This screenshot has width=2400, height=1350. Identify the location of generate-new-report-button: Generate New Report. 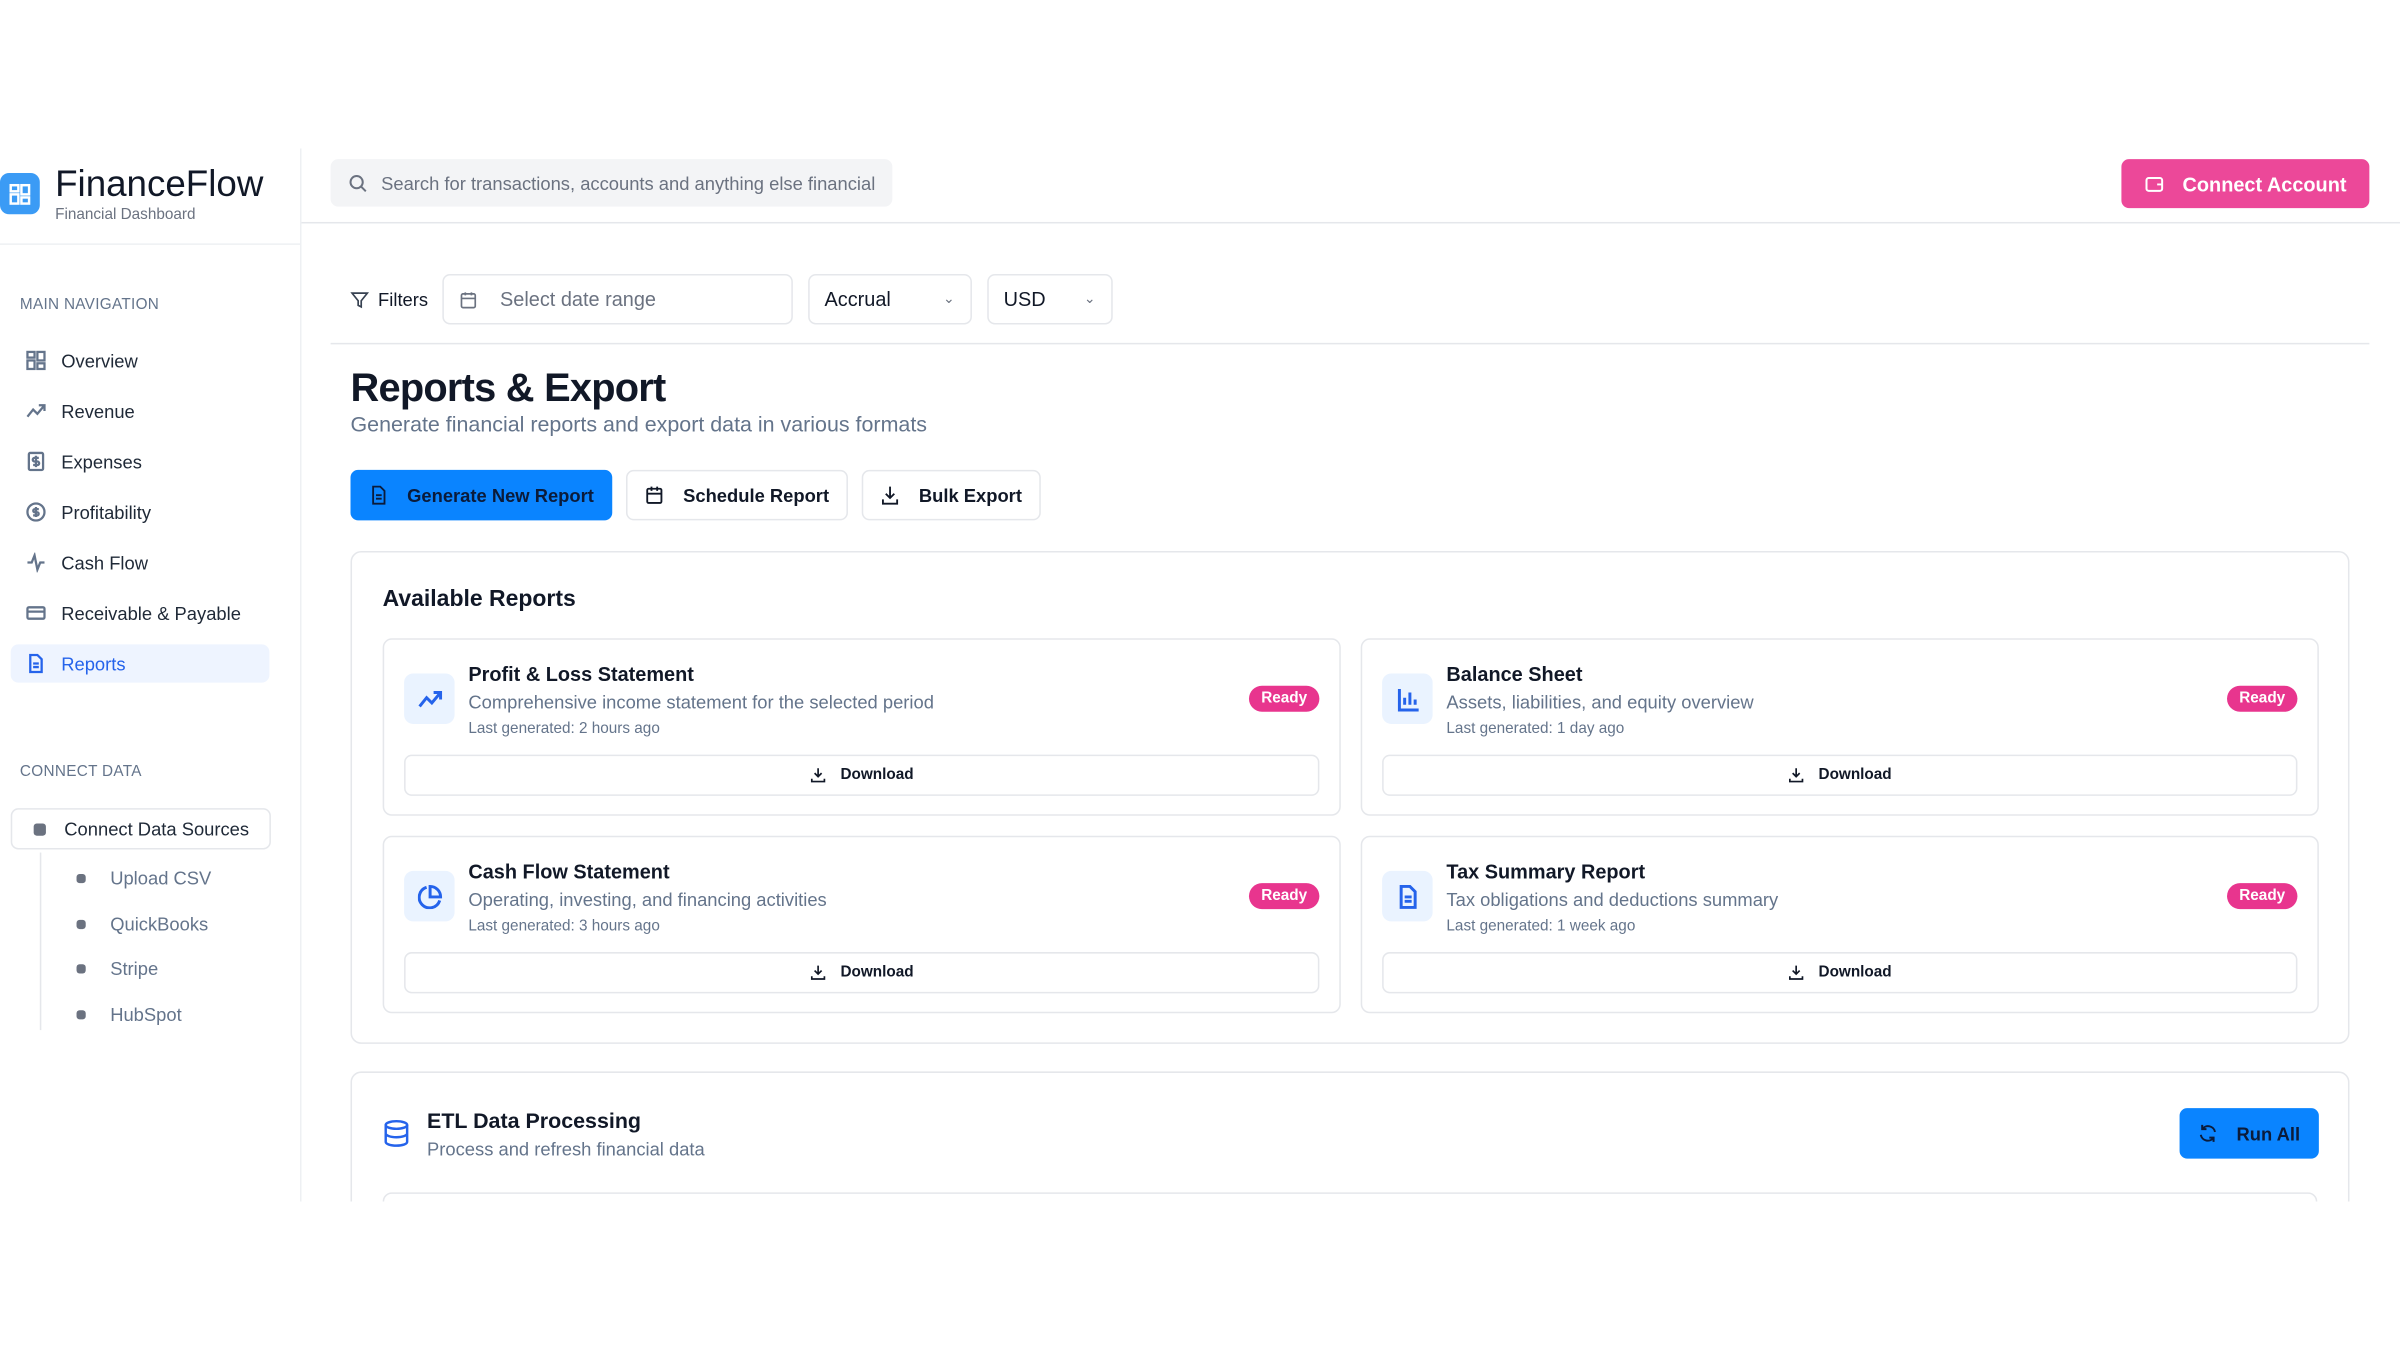
(481, 495).